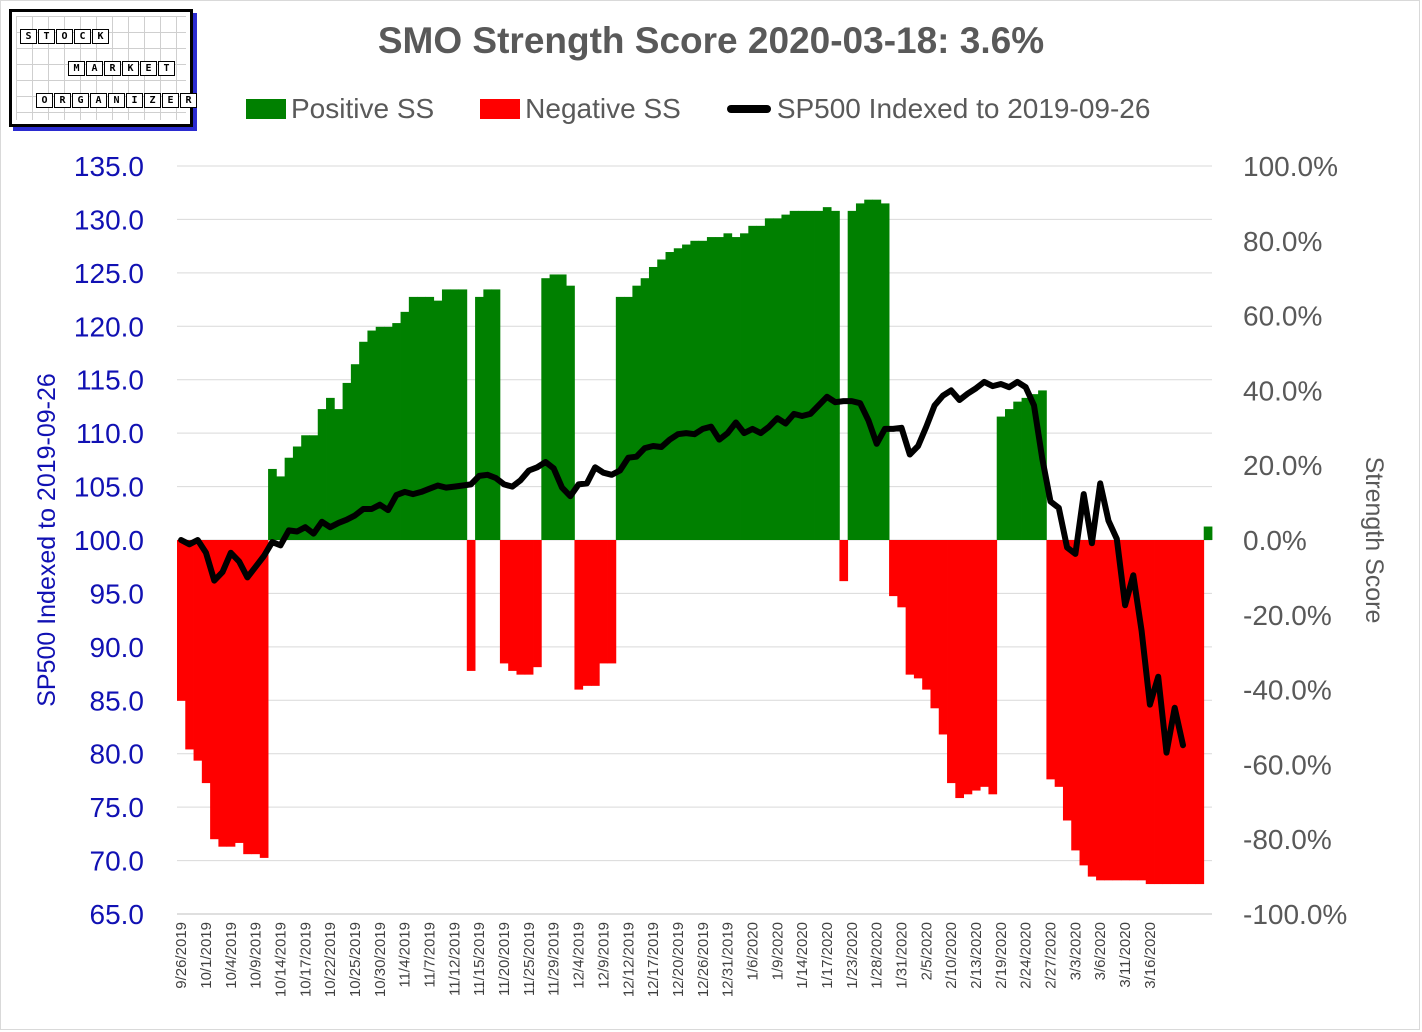 The height and width of the screenshot is (1032, 1422). I want to click on x-tick-label: 3/11/2020, so click(1125, 955).